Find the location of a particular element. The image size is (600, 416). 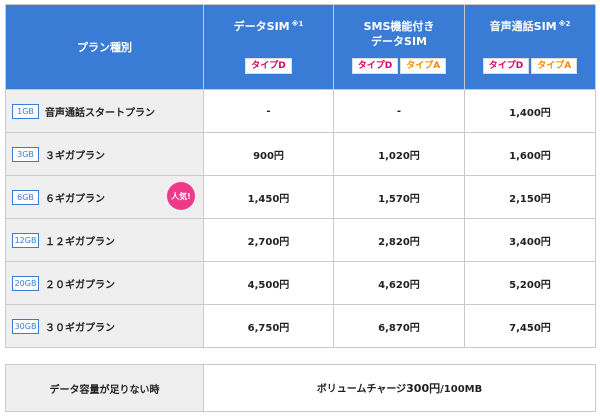

gb-badge: 1GB is located at coordinates (25, 111).